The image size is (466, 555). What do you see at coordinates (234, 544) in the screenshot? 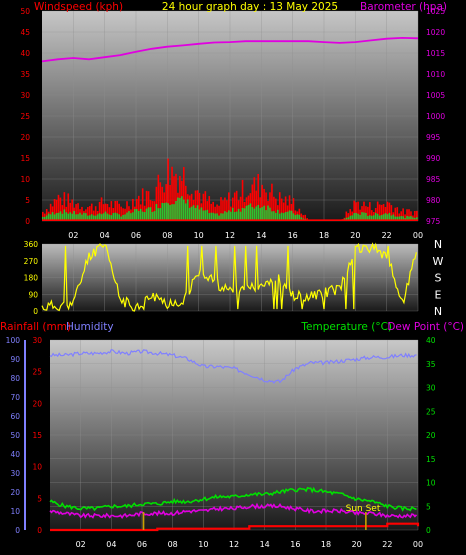
I see `x-tick-label: 12` at bounding box center [234, 544].